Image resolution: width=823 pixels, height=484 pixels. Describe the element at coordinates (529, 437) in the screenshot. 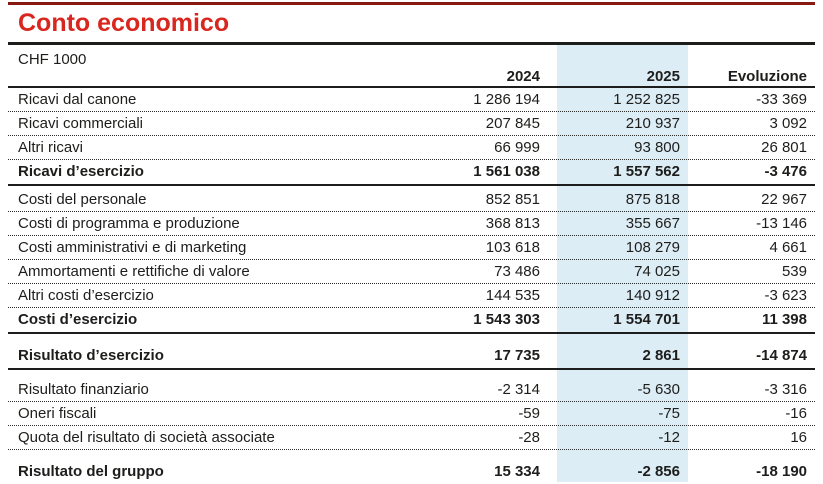

I see `row-value-2024: -28` at that location.